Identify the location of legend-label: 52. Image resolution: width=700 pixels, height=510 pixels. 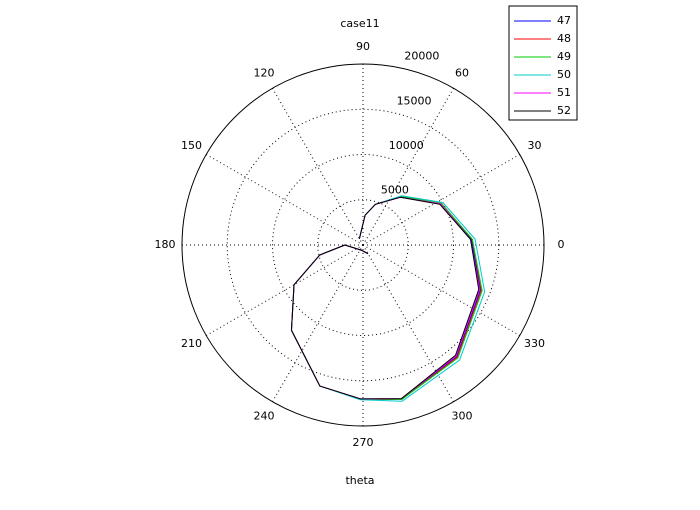
(564, 110).